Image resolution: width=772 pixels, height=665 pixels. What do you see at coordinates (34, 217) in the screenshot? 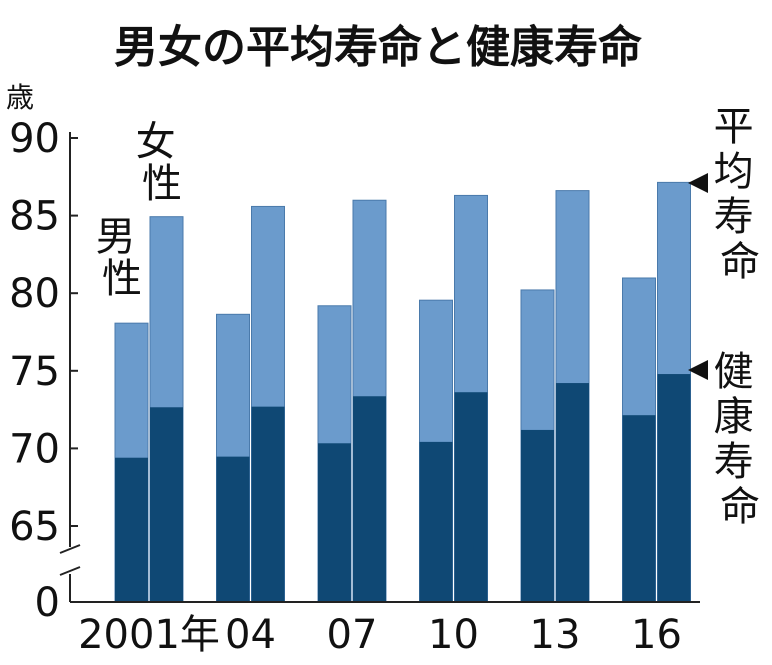
I see `y-tick-label: 85` at bounding box center [34, 217].